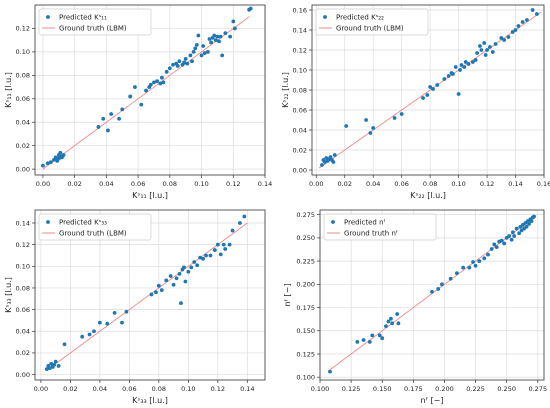 This screenshot has height=408, width=550. I want to click on y-tick-label: 0.10, so click(23, 52).